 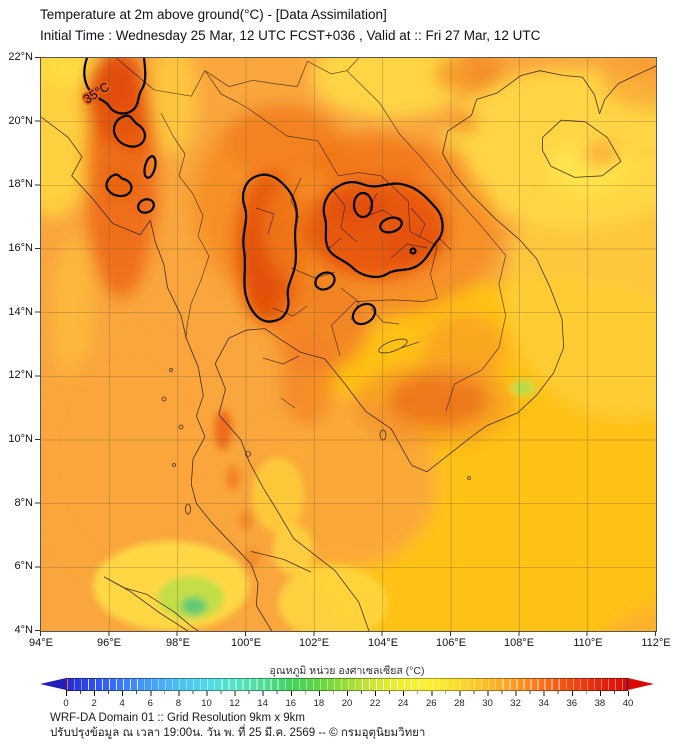 I want to click on lon-tick-label: 108°E, so click(x=519, y=643).